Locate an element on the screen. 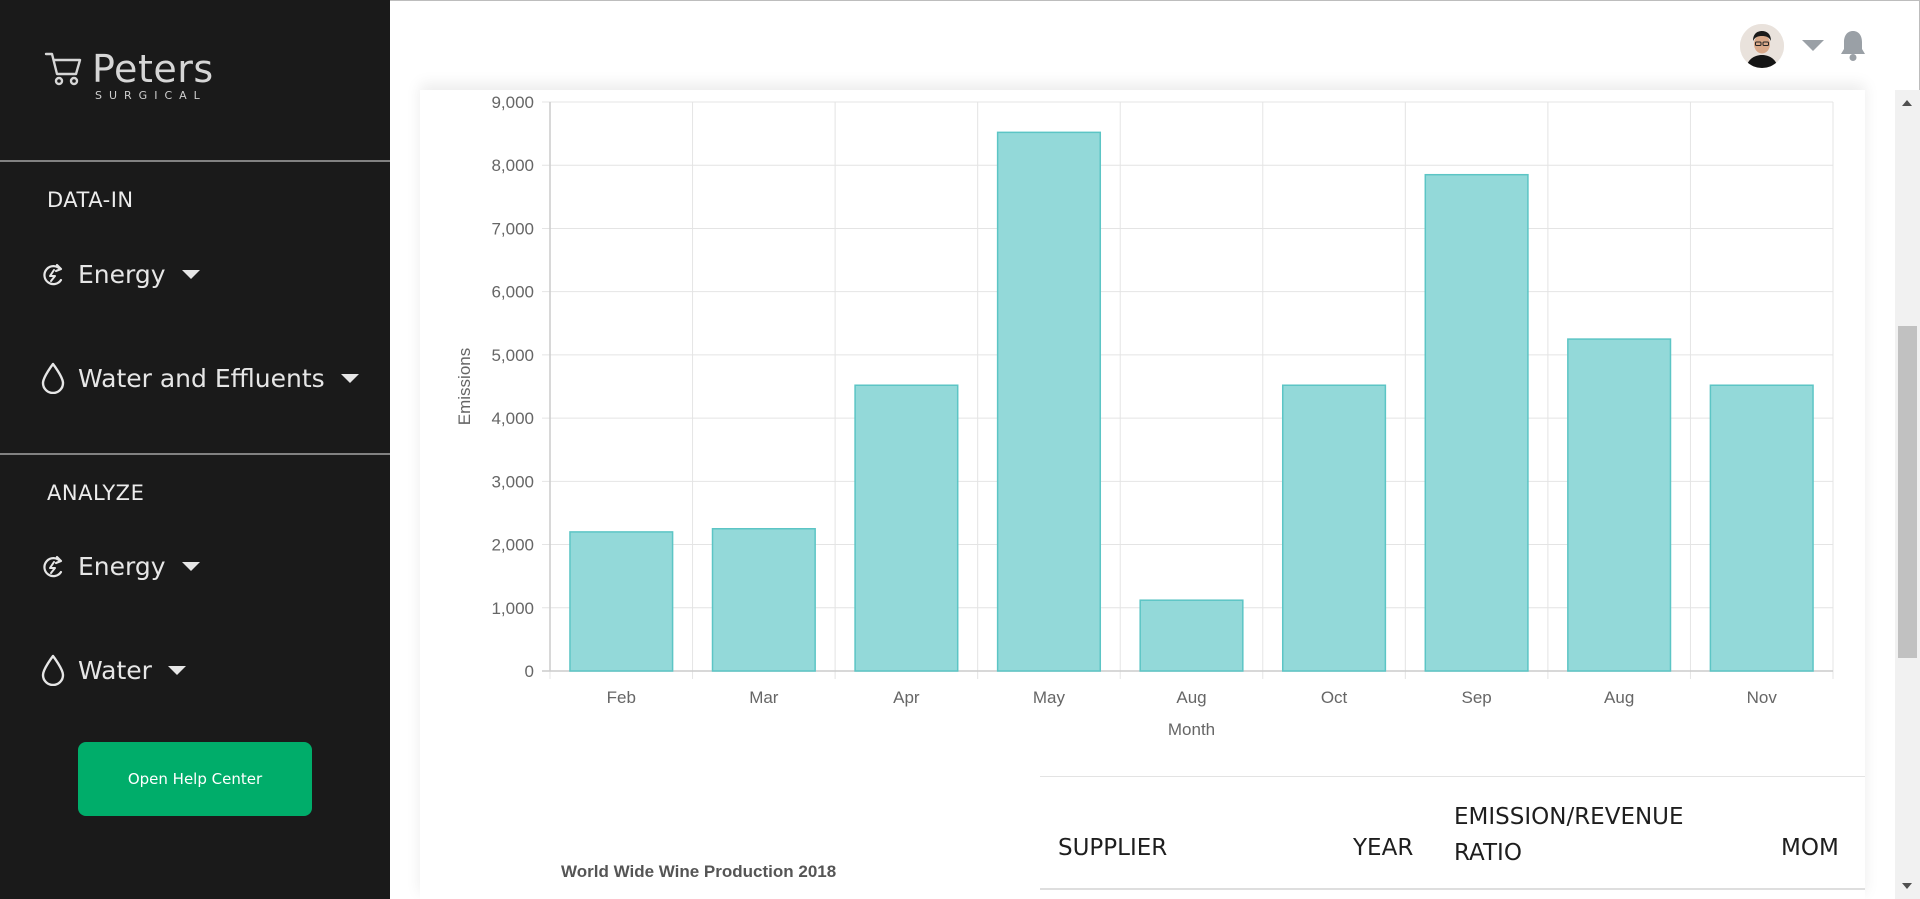  brand-subtitle: SURGICAL is located at coordinates (151, 95).